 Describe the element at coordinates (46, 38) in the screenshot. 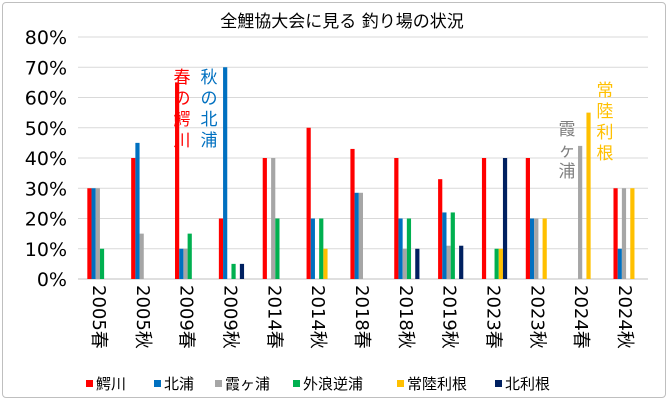

I see `y-tick-label: 80%` at that location.